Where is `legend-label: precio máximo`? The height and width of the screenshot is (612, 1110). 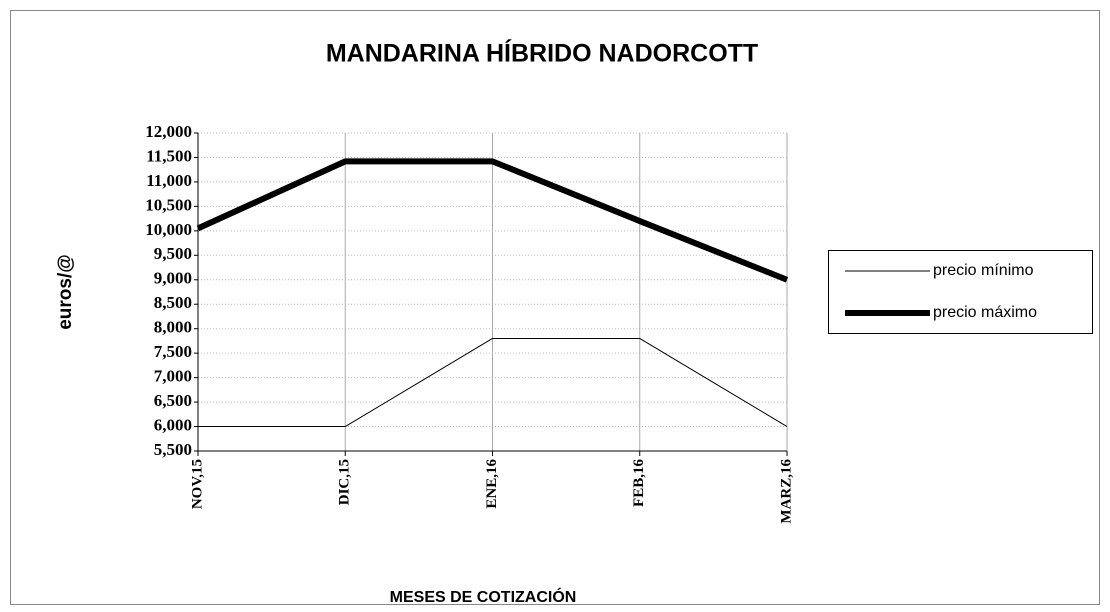
legend-label: precio máximo is located at coordinates (985, 312).